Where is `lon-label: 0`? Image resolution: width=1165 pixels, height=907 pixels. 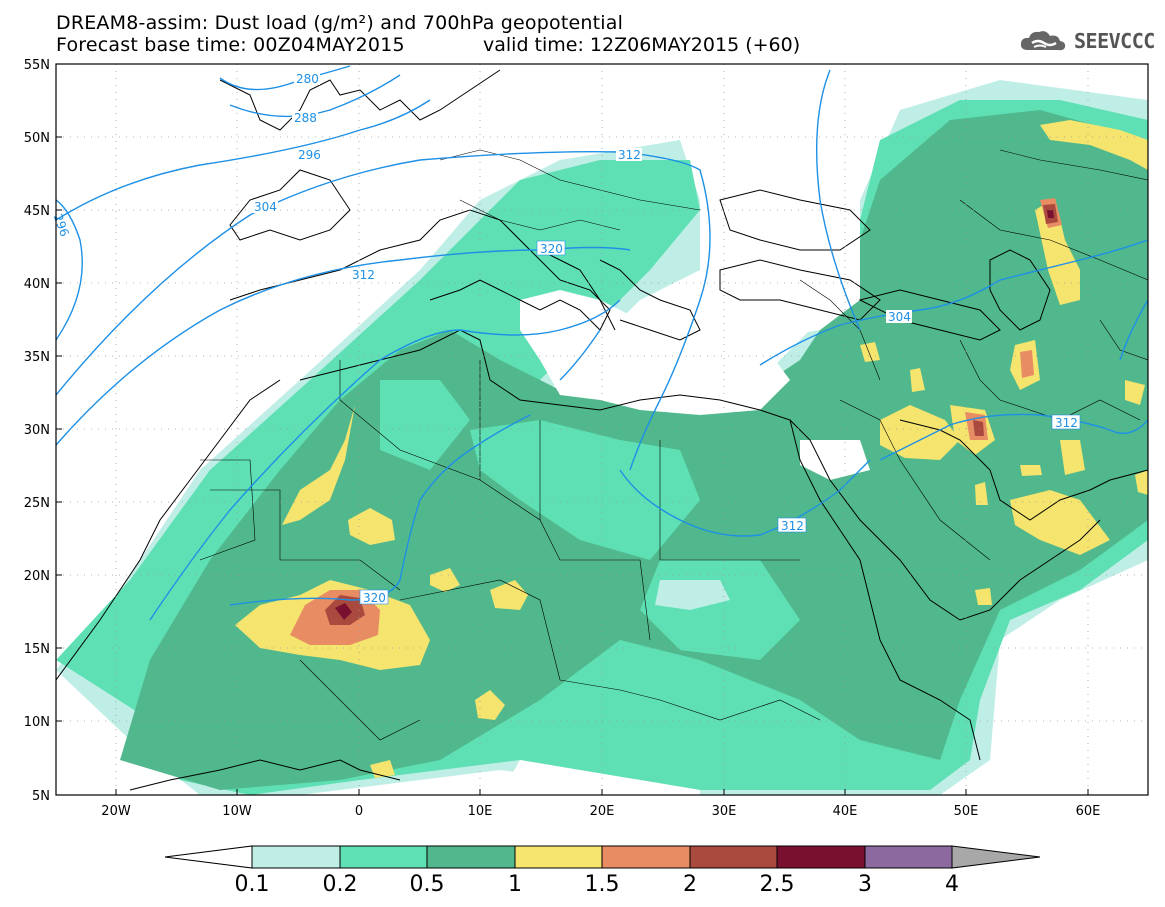
lon-label: 0 is located at coordinates (359, 811).